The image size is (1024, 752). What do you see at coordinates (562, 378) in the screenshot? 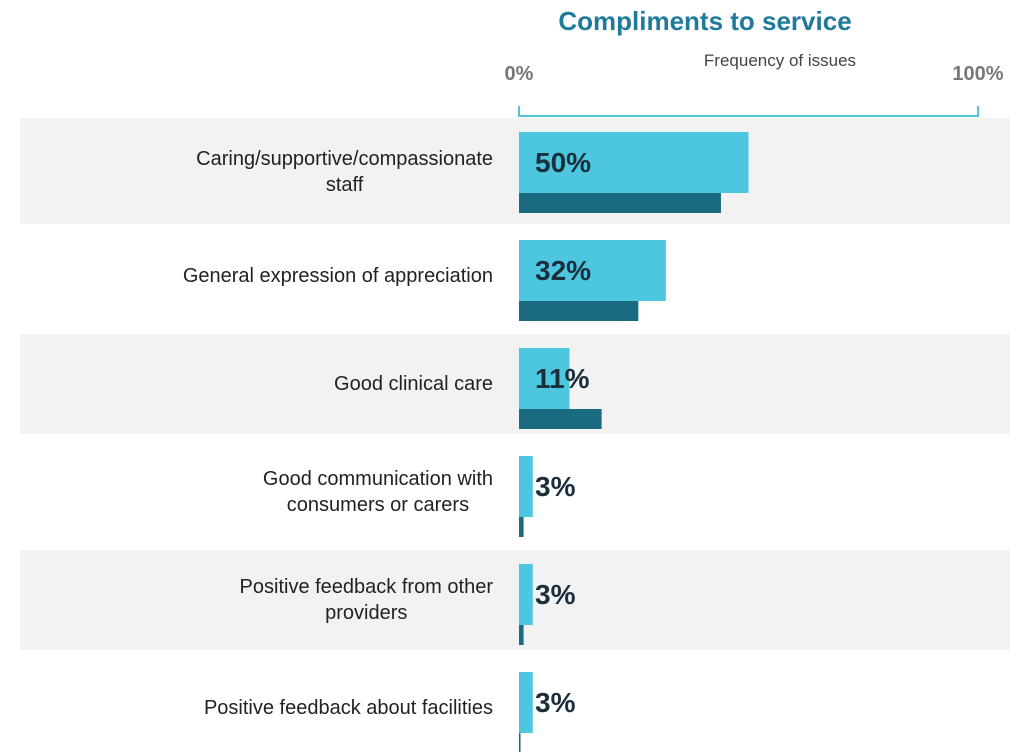
I see `value-label: 11%` at bounding box center [562, 378].